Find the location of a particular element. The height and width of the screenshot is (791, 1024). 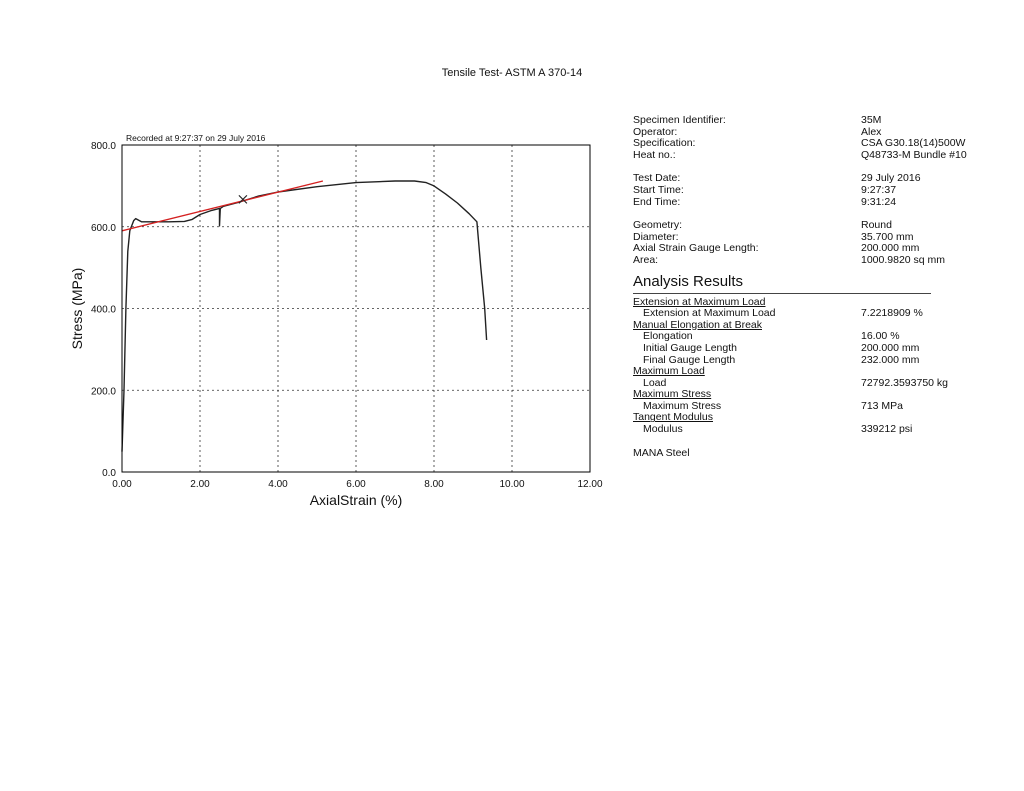

y-tick-label: 400.0 is located at coordinates (103, 310).